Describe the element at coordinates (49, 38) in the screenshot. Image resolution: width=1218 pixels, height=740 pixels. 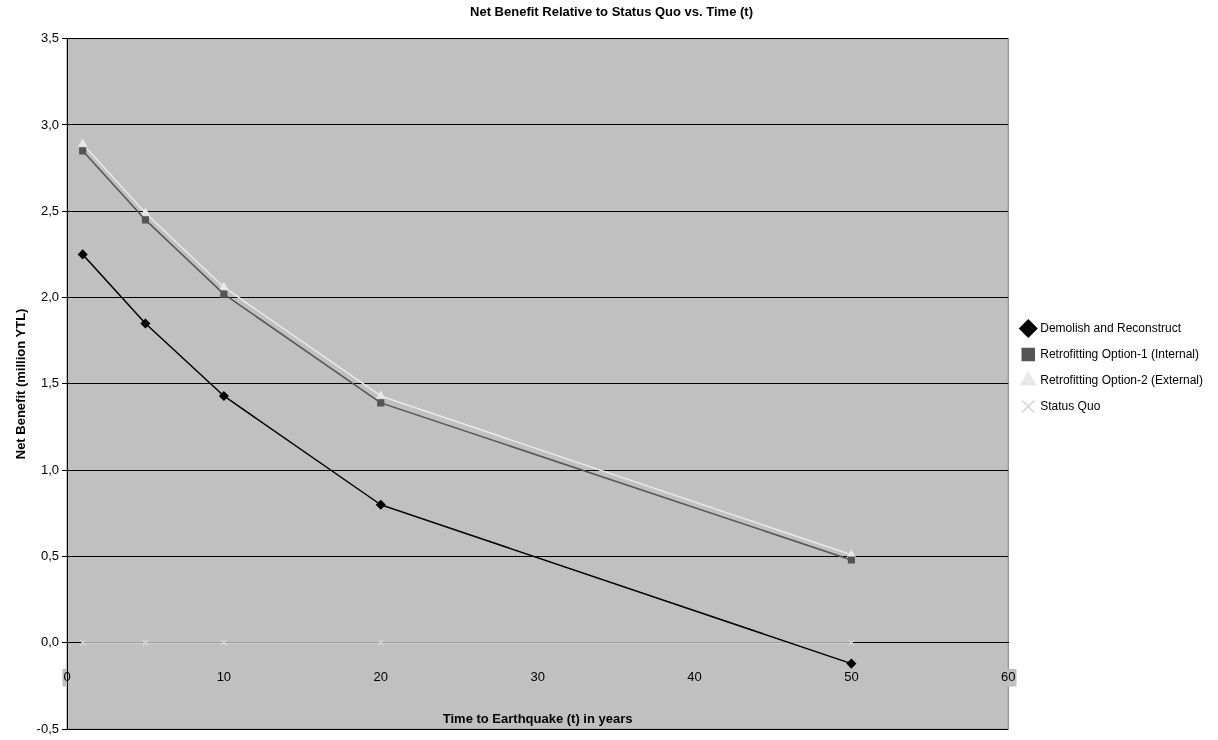
I see `y-tick-label: 3,5` at that location.